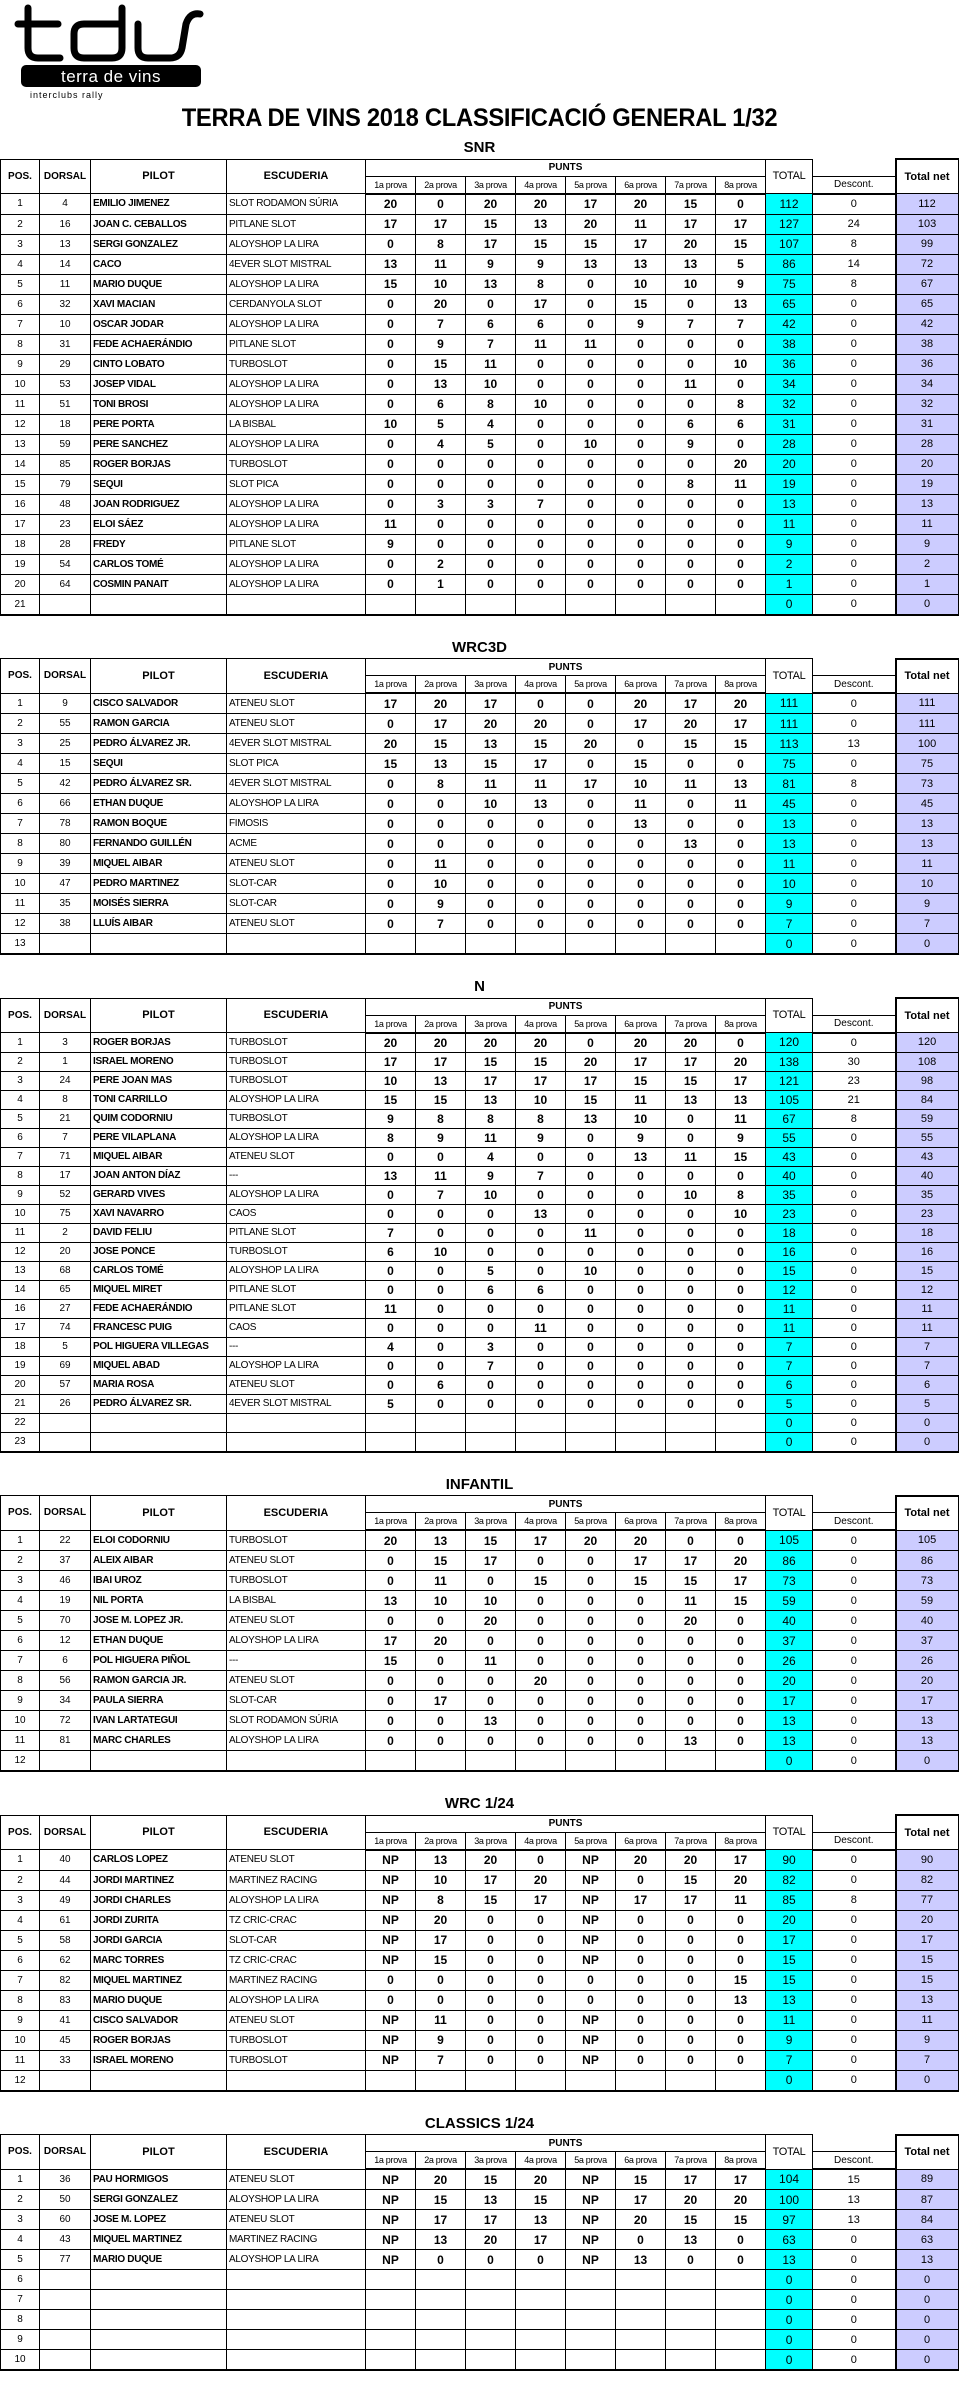 The image size is (959, 2393). What do you see at coordinates (20, 404) in the screenshot?
I see `cell-pos: 11` at bounding box center [20, 404].